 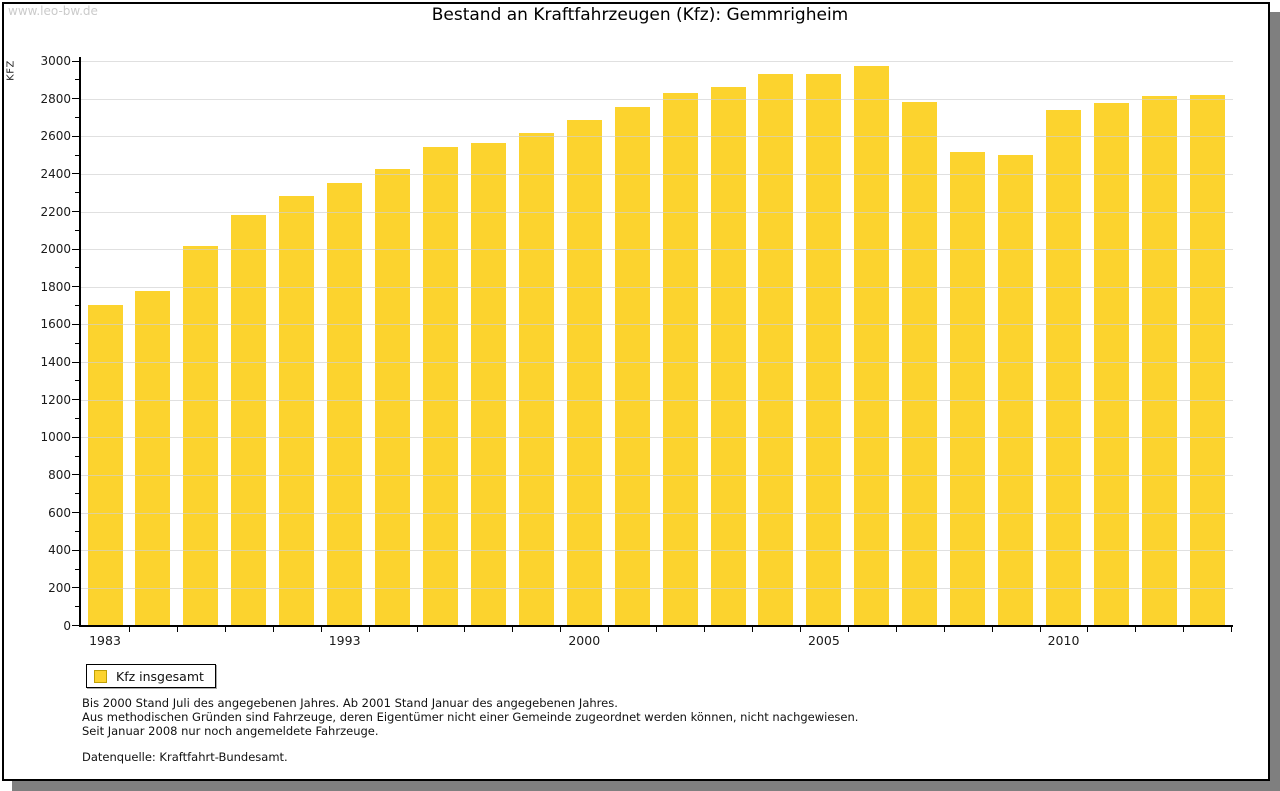 What do you see at coordinates (55, 437) in the screenshot?
I see `y-tick-label: 1000` at bounding box center [55, 437].